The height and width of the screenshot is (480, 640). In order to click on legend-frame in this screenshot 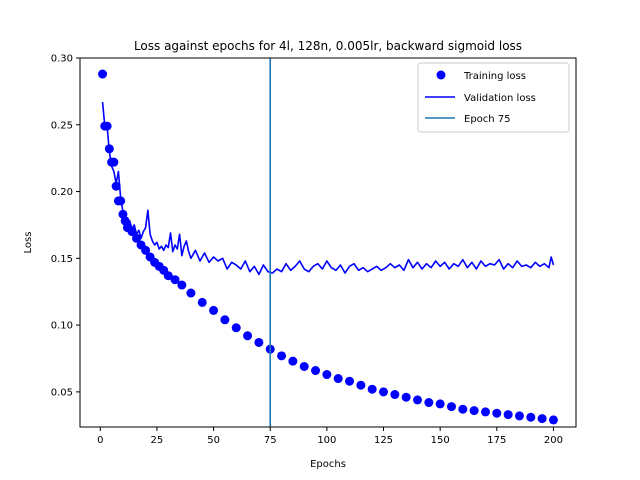, I will do `click(493, 97)`.